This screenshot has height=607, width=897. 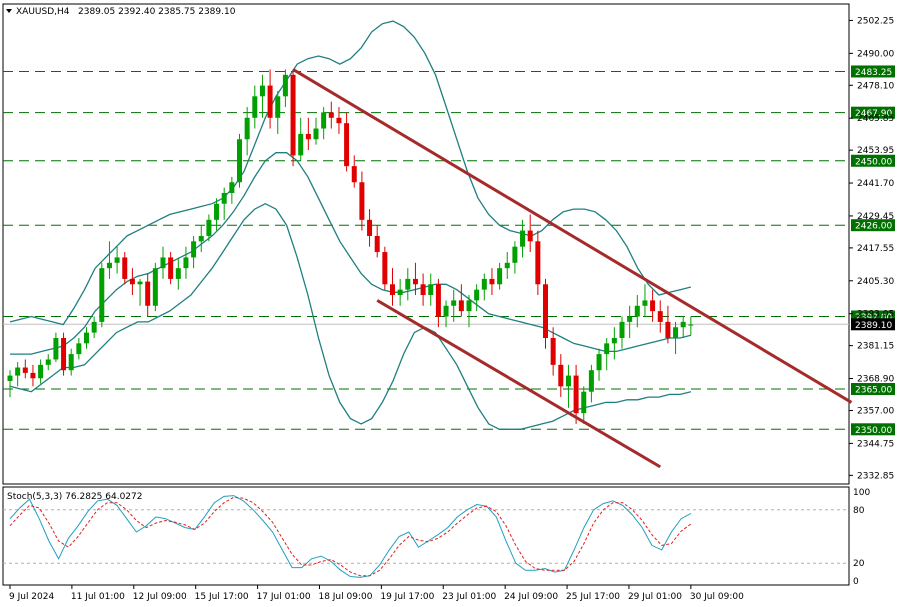 I want to click on symbol-label: XAUUSD,H4, so click(x=43, y=12).